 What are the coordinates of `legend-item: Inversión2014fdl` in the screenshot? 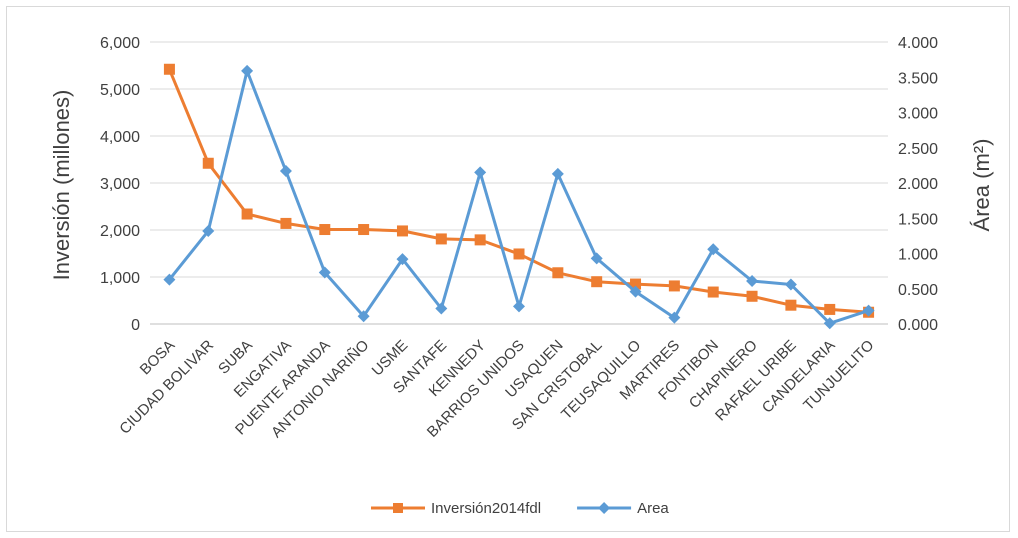 It's located at (456, 508).